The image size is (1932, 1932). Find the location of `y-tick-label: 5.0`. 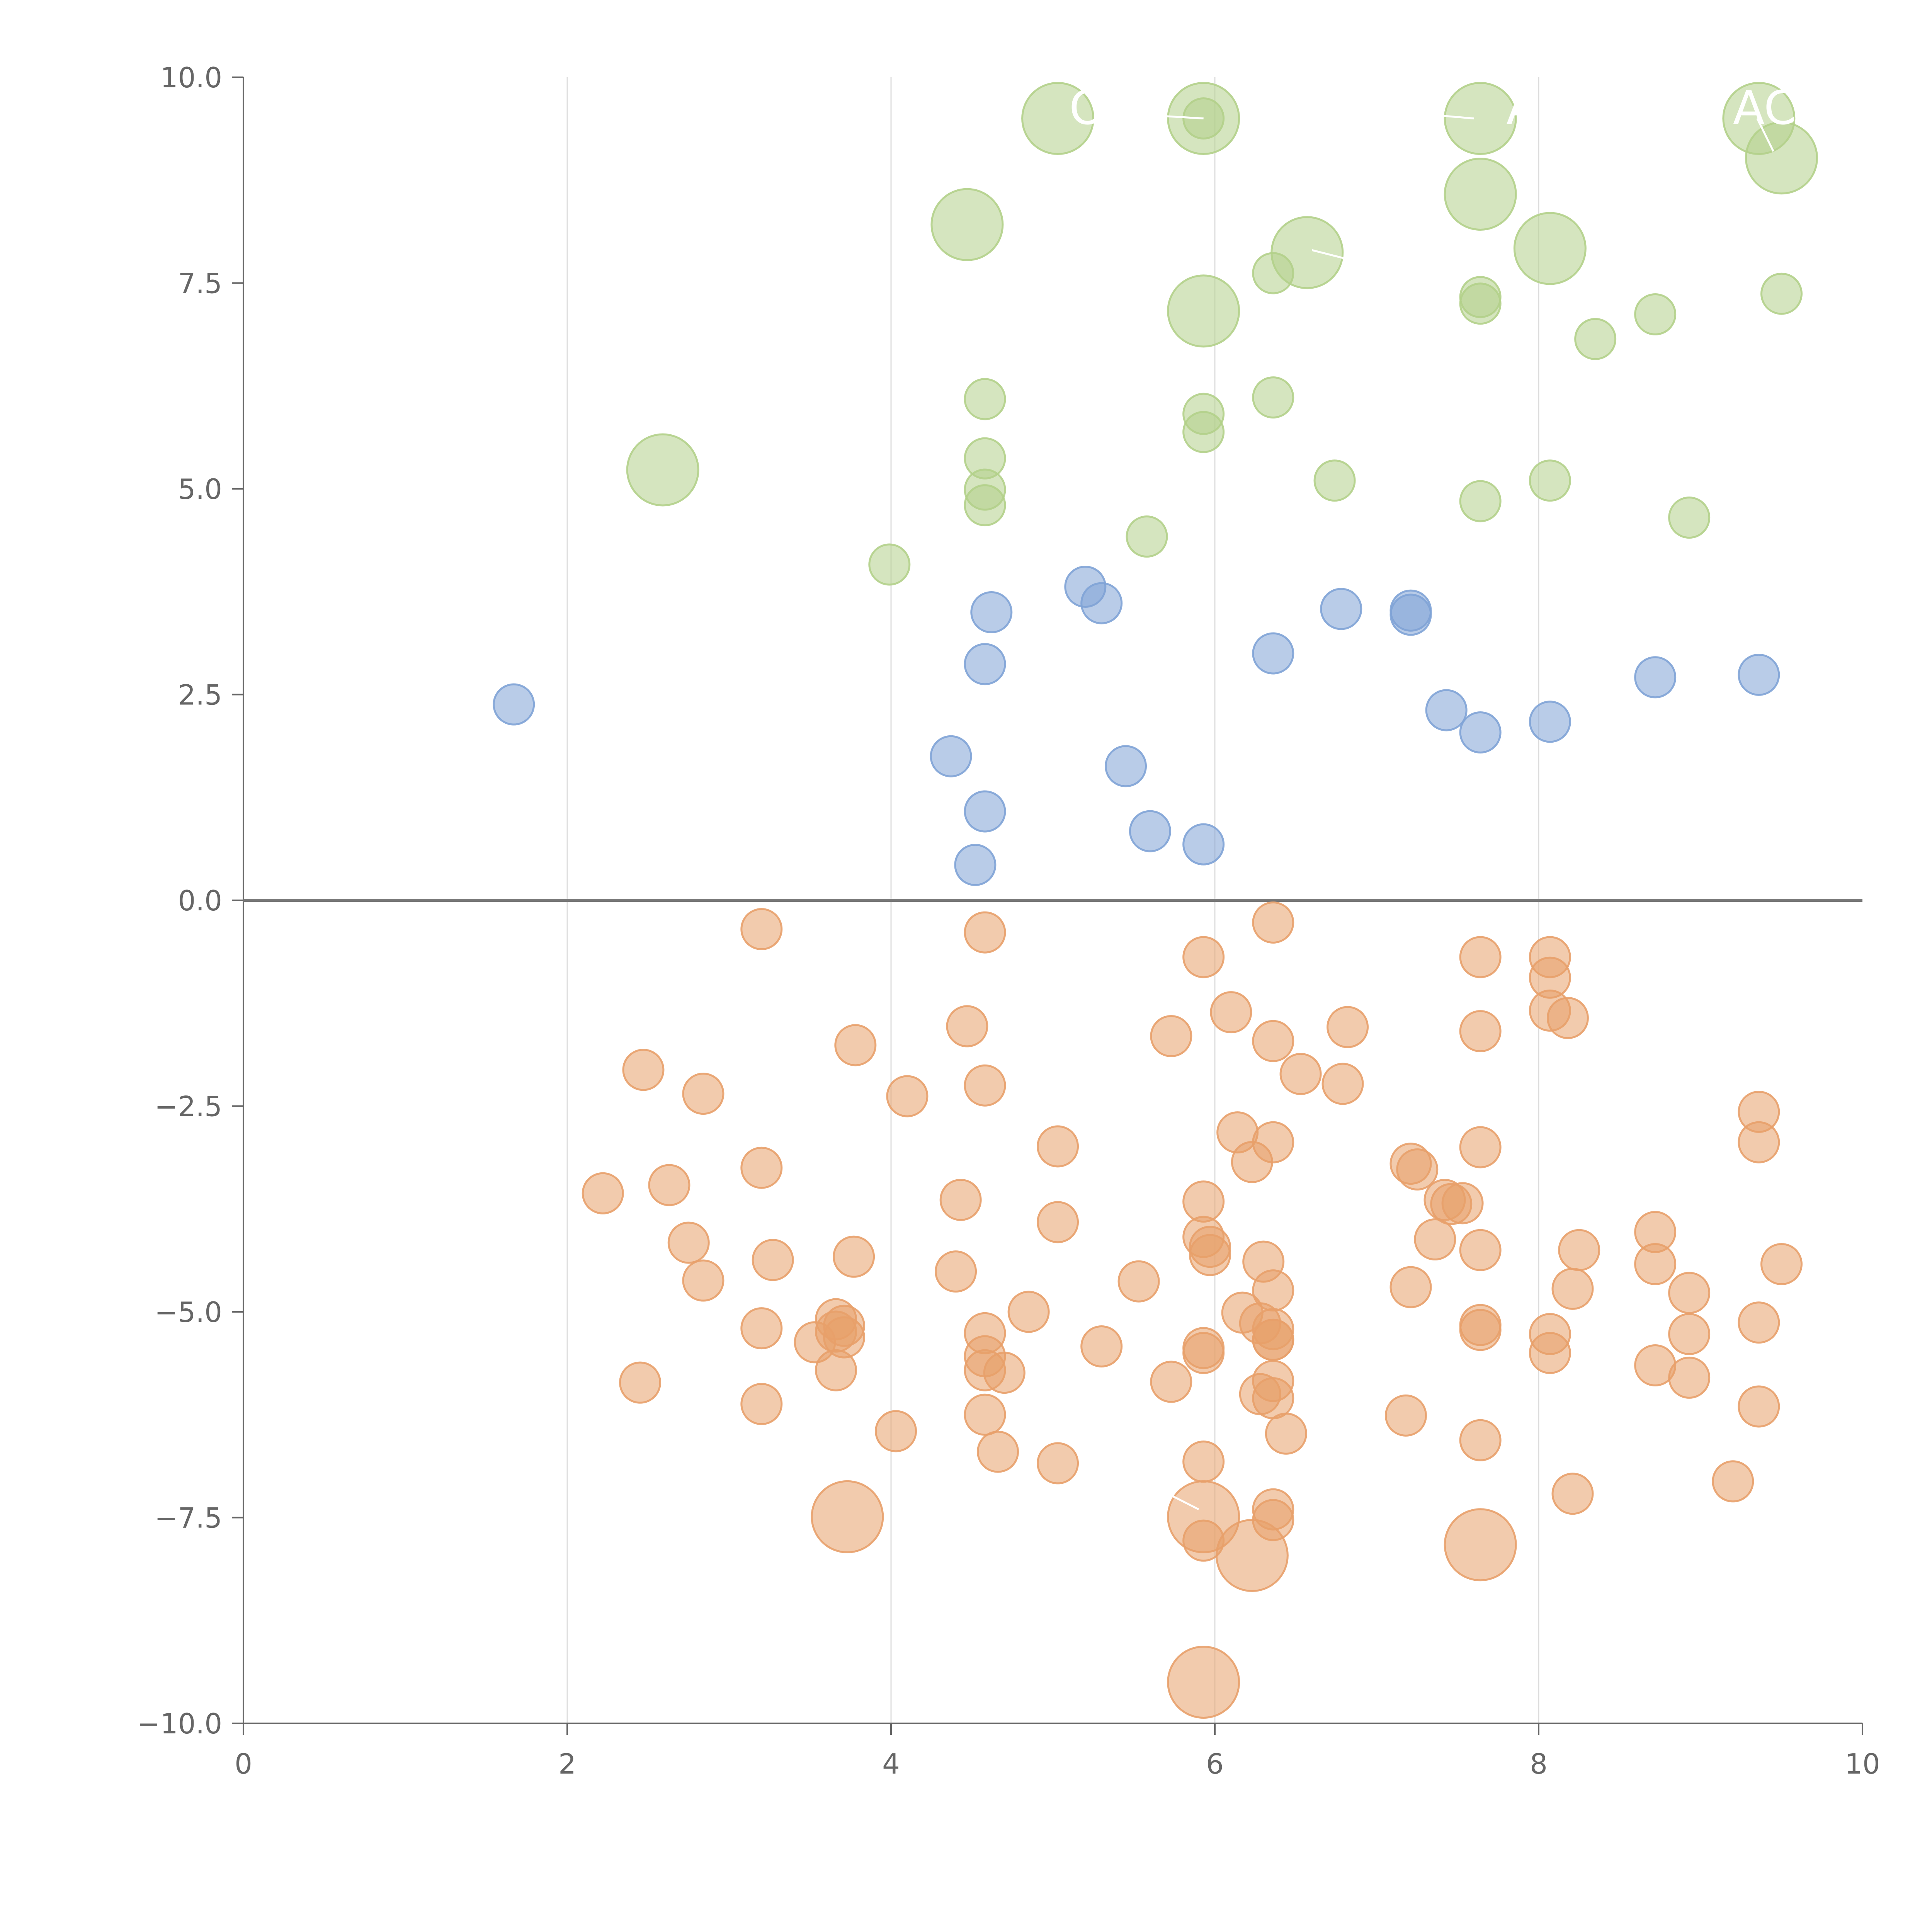

y-tick-label: 5.0 is located at coordinates (200, 489).